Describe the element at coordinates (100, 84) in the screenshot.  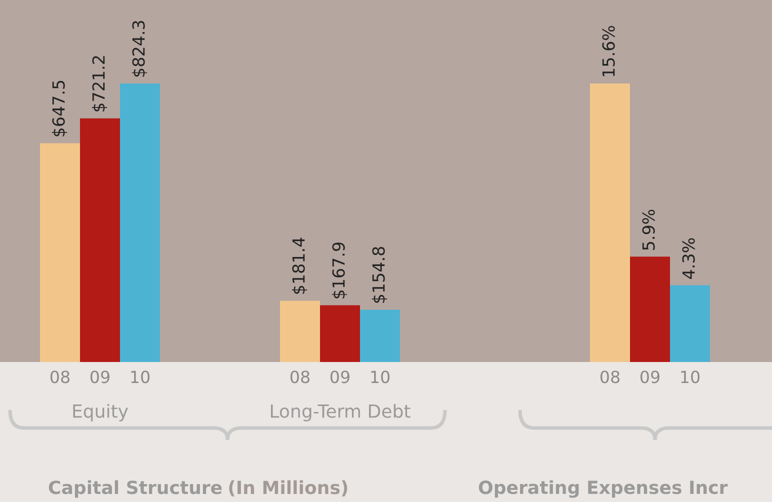
I see `data-label: $721.2` at that location.